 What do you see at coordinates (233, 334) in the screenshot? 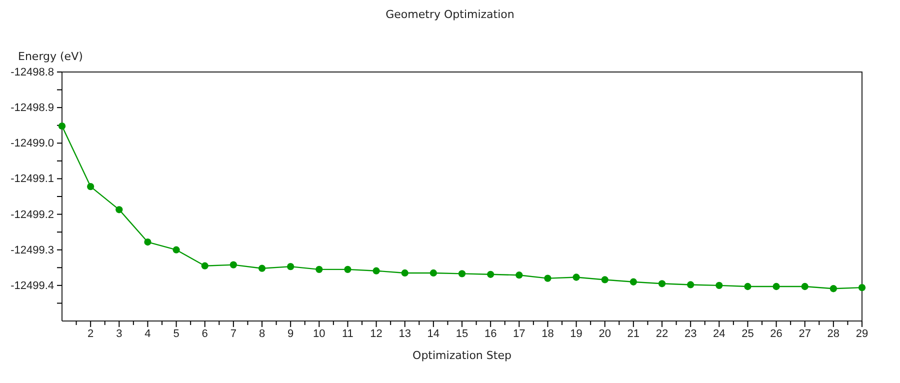
I see `x-tick-label: 7` at bounding box center [233, 334].